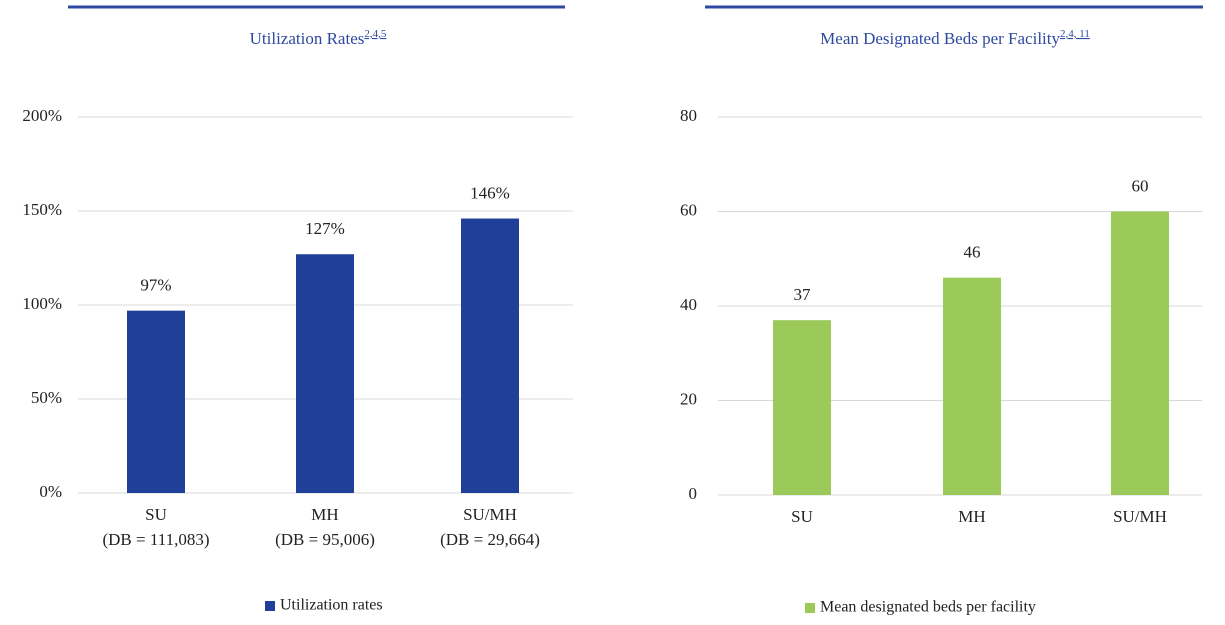 The image size is (1225, 625). I want to click on x-tick-label: (DB = 29,664), so click(490, 539).